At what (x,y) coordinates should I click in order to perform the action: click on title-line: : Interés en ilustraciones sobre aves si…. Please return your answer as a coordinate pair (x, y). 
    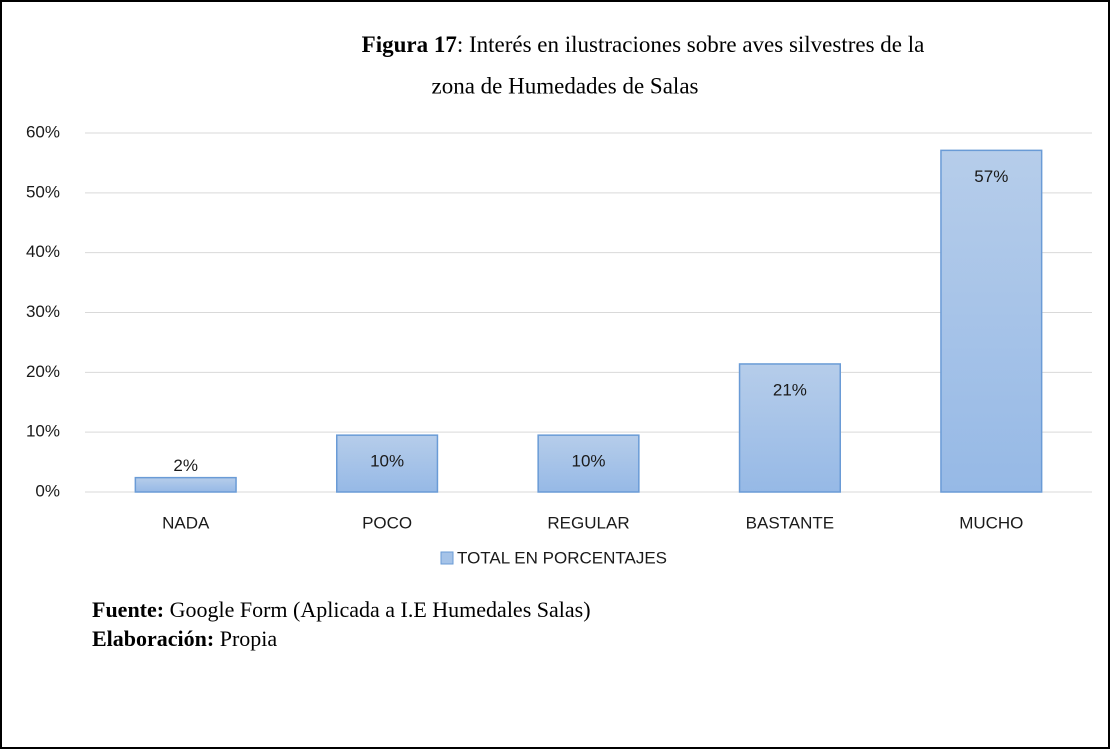
    Looking at the image, I should click on (691, 44).